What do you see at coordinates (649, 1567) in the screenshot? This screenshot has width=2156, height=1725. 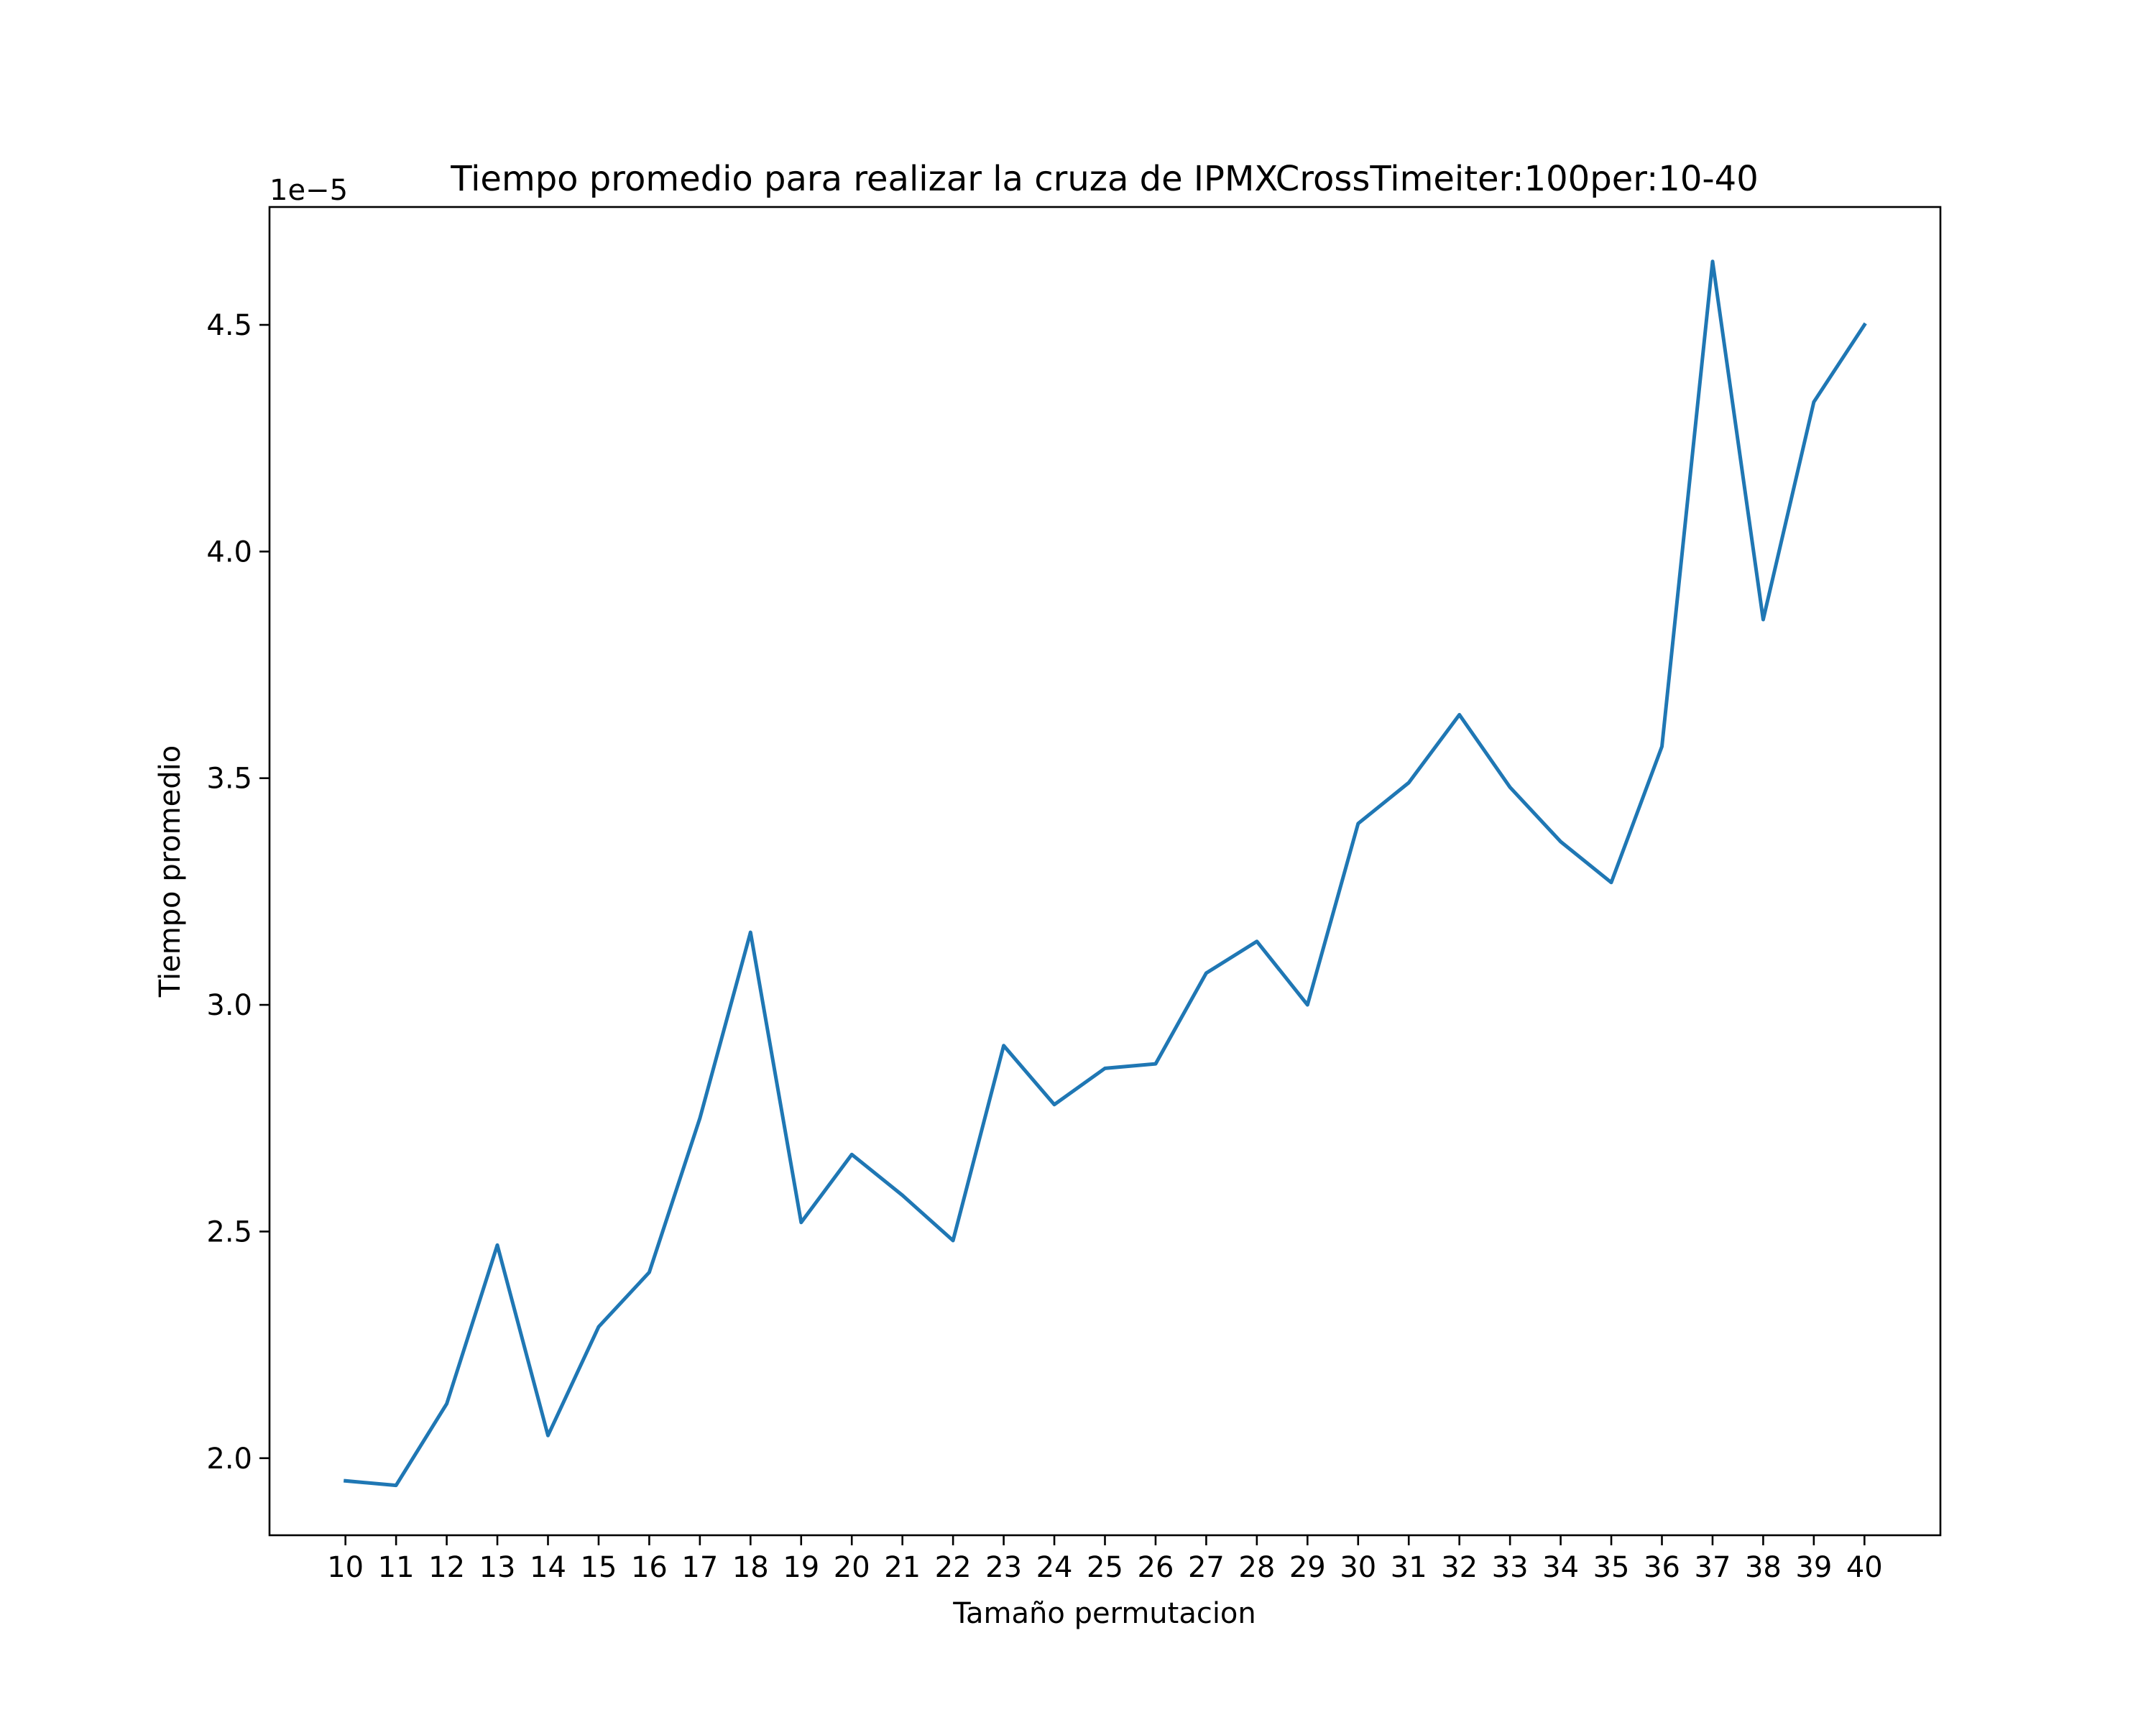 I see `x-tick-label: 16` at bounding box center [649, 1567].